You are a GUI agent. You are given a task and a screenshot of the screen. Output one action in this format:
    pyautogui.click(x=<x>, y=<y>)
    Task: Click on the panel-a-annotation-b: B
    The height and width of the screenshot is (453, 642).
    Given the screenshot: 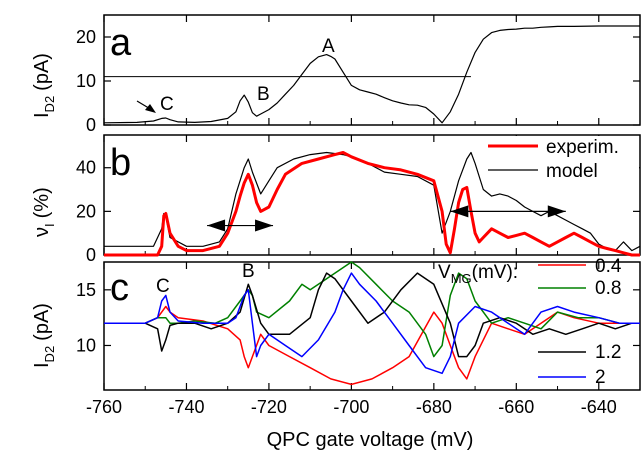 What is the action you would take?
    pyautogui.click(x=263, y=94)
    